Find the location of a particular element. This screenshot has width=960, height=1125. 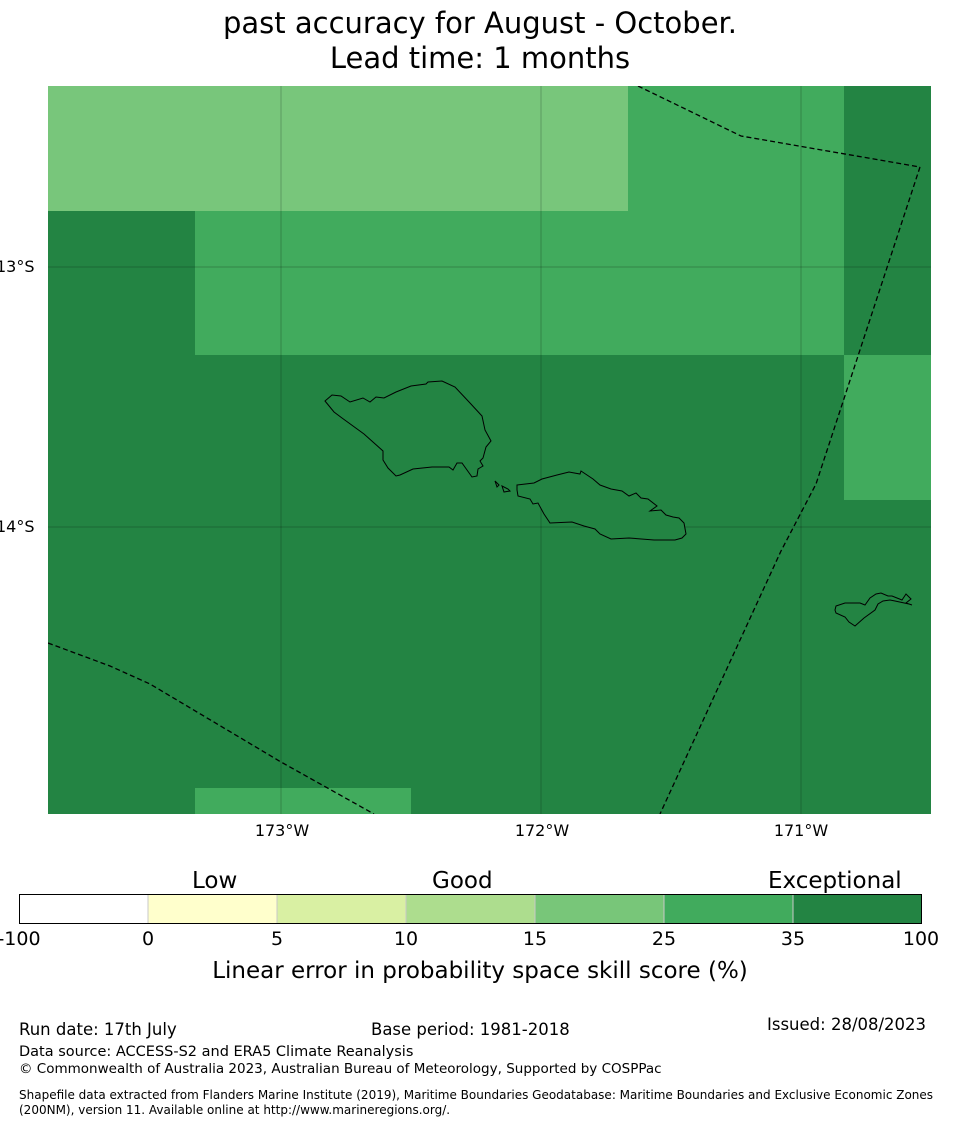

grid-cell-south is located at coordinates (303, 801).